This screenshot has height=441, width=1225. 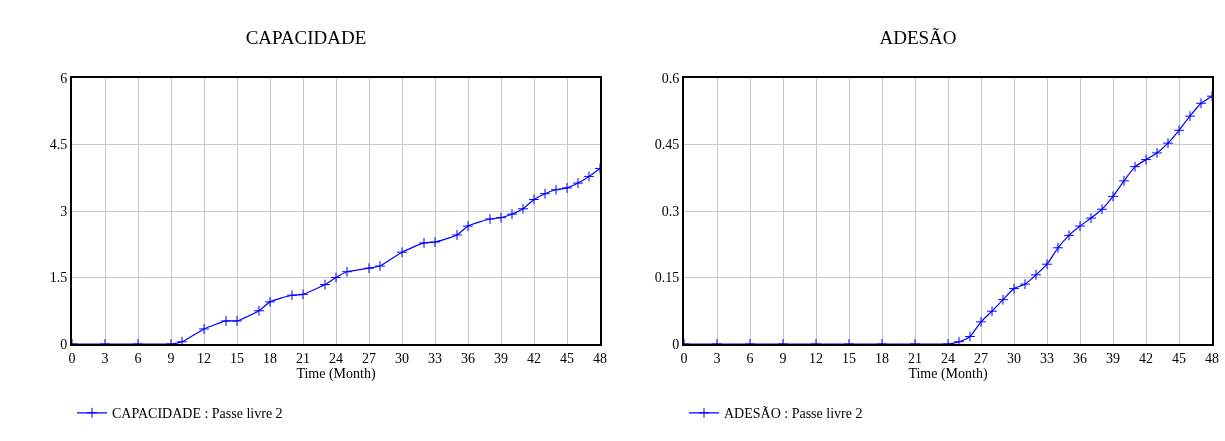 What do you see at coordinates (58, 145) in the screenshot?
I see `y-tick-label: 4.5` at bounding box center [58, 145].